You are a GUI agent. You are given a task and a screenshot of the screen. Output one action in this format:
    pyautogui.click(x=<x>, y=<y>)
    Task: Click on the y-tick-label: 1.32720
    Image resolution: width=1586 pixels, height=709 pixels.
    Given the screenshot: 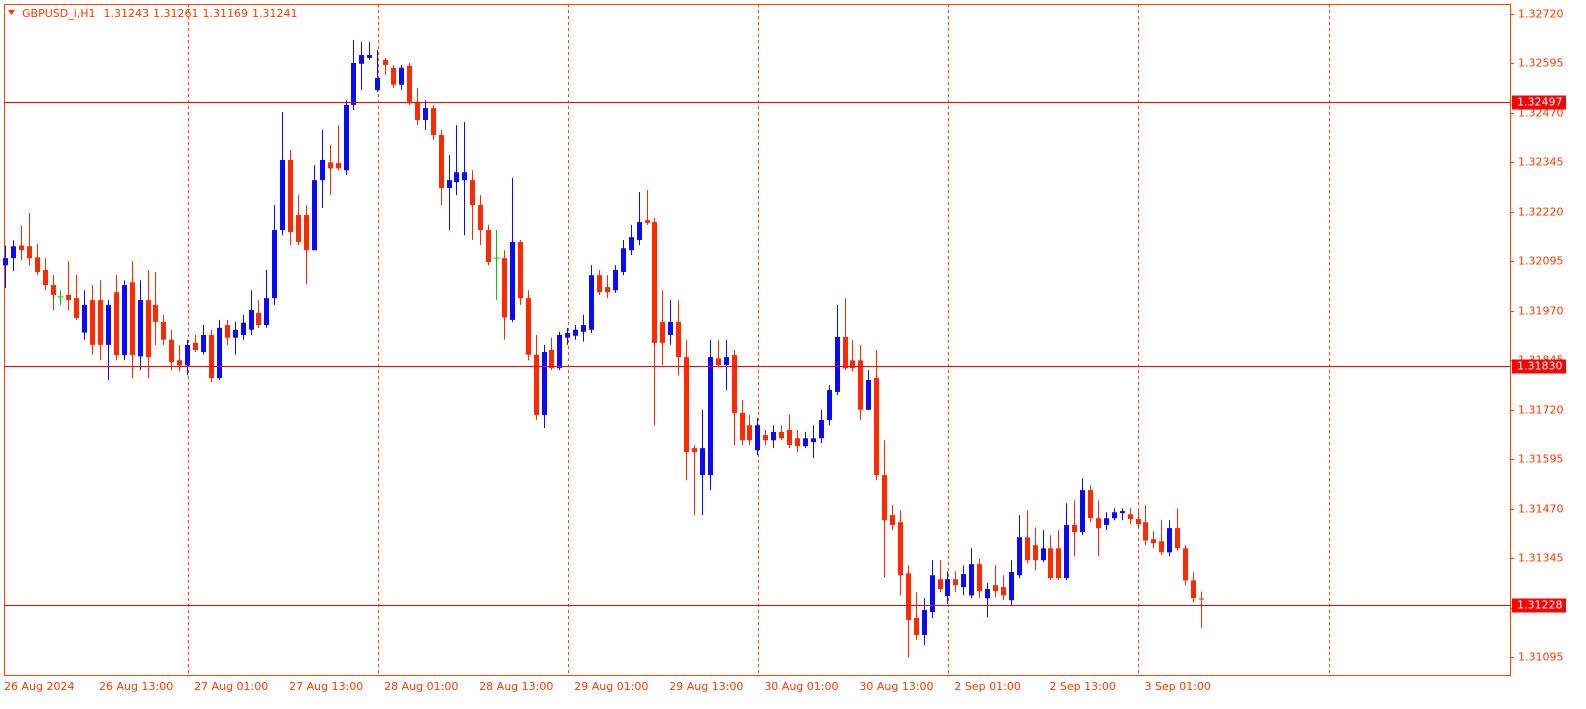 What is the action you would take?
    pyautogui.click(x=1541, y=14)
    